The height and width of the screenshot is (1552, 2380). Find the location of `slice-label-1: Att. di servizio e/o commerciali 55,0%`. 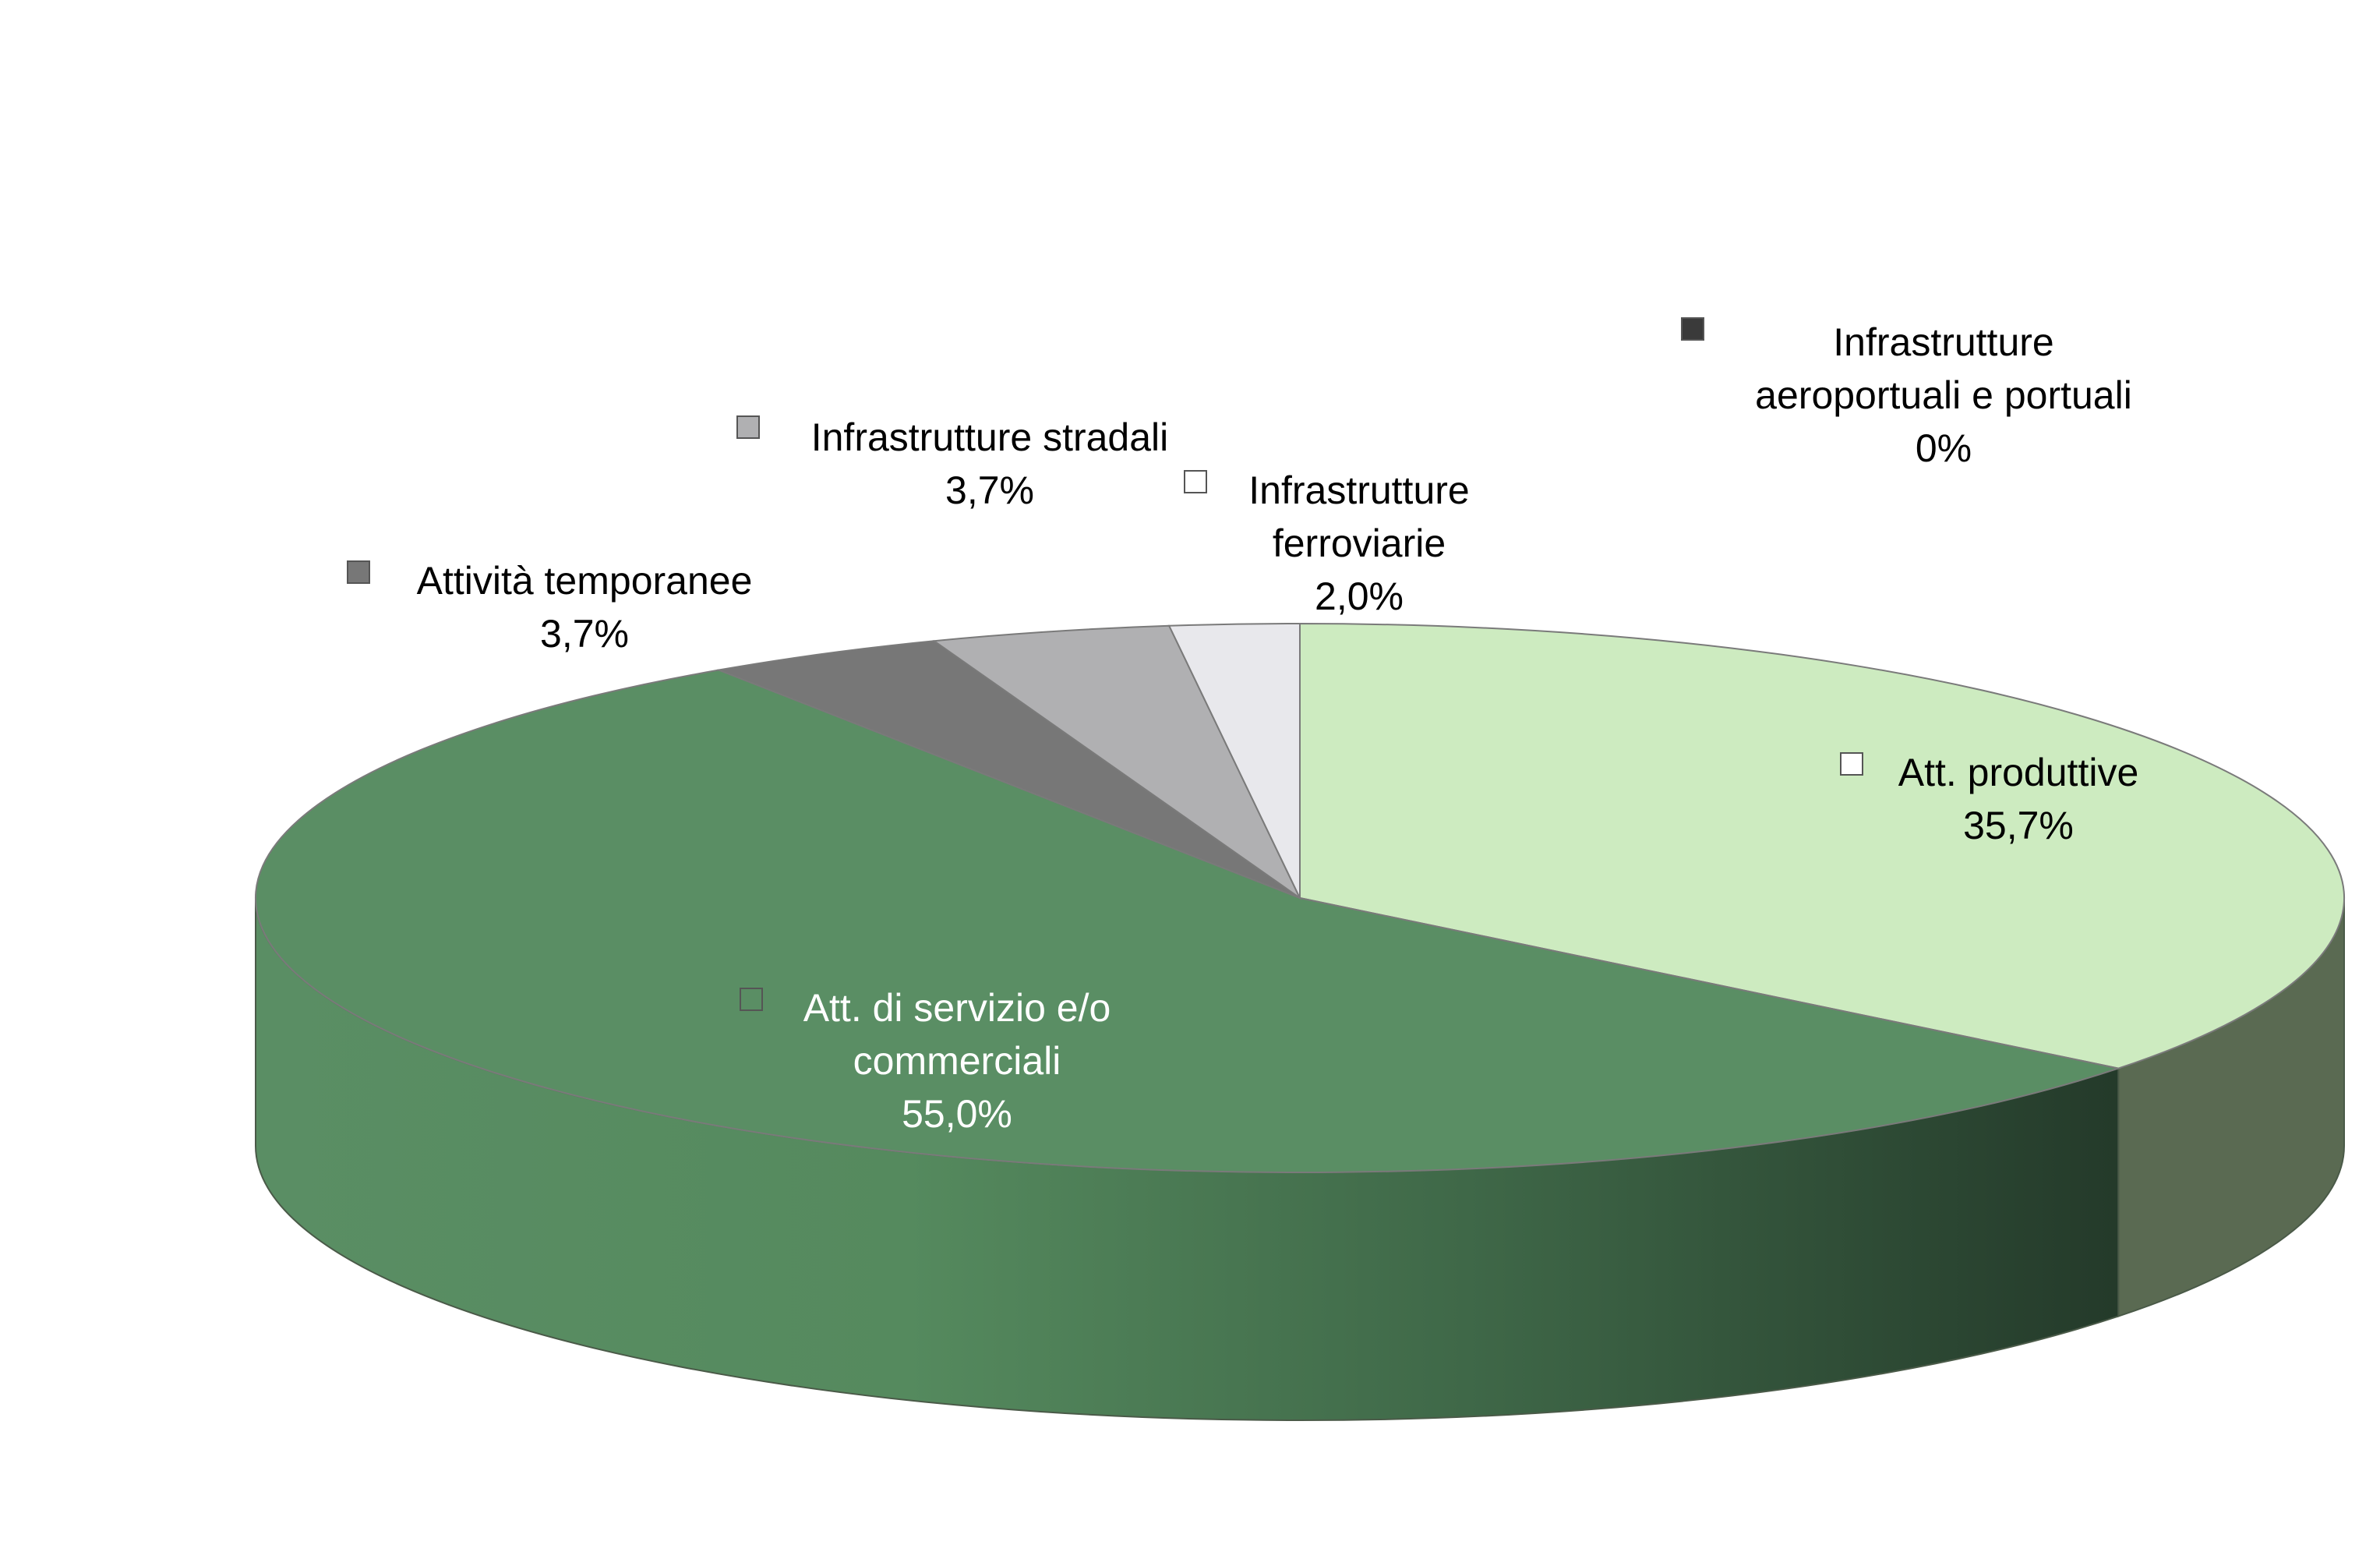

slice-label-1: Att. di servizio e/o commerciali 55,0% is located at coordinates (926, 1061).